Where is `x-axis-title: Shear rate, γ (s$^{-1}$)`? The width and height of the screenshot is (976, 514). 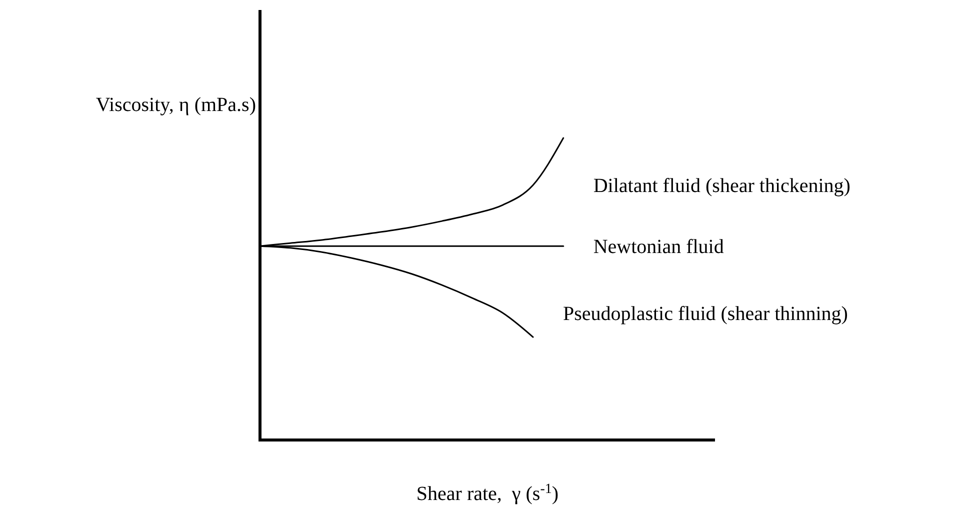
x-axis-title: Shear rate, γ (s$^{-1}$) is located at coordinates (487, 493).